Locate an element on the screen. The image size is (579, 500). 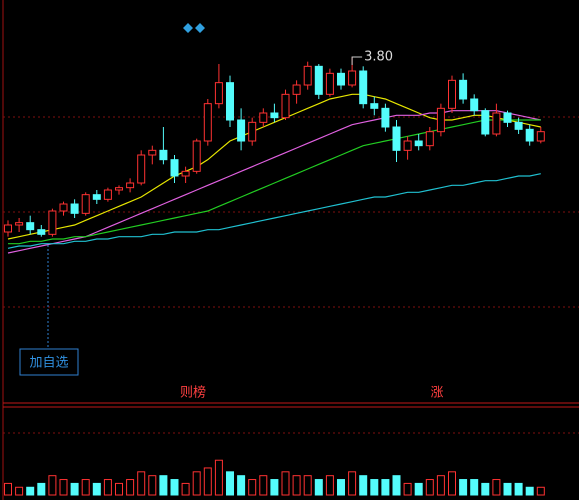
high-pointer is located at coordinates (357, 60).